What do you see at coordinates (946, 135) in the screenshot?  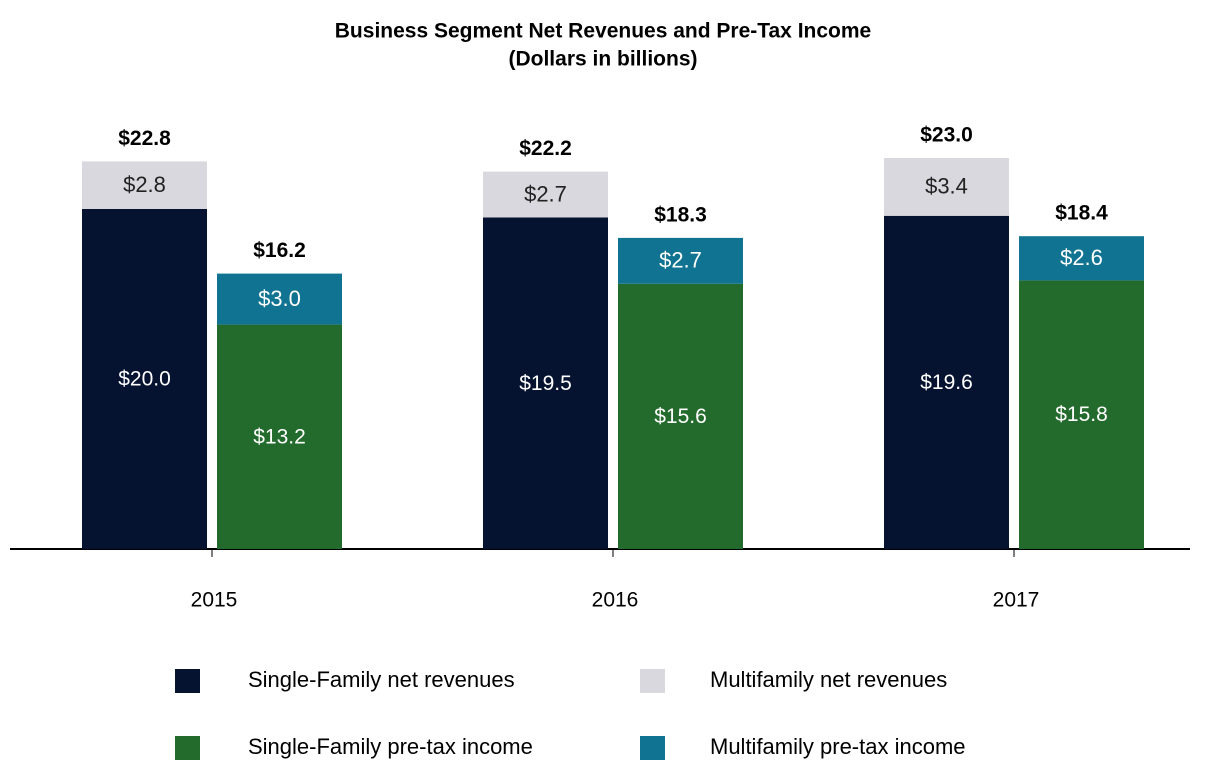 I see `total-label: $23.0` at bounding box center [946, 135].